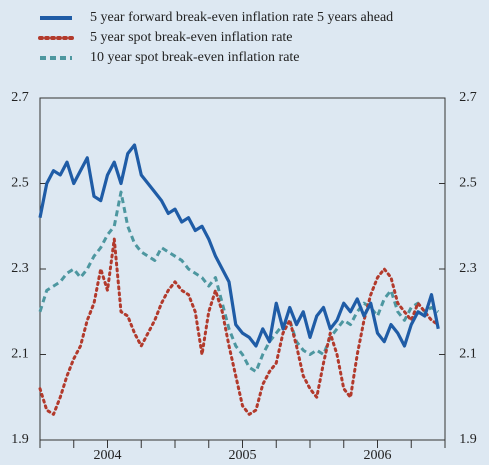 The image size is (489, 465). I want to click on x-tick-label: 2006, so click(378, 455).